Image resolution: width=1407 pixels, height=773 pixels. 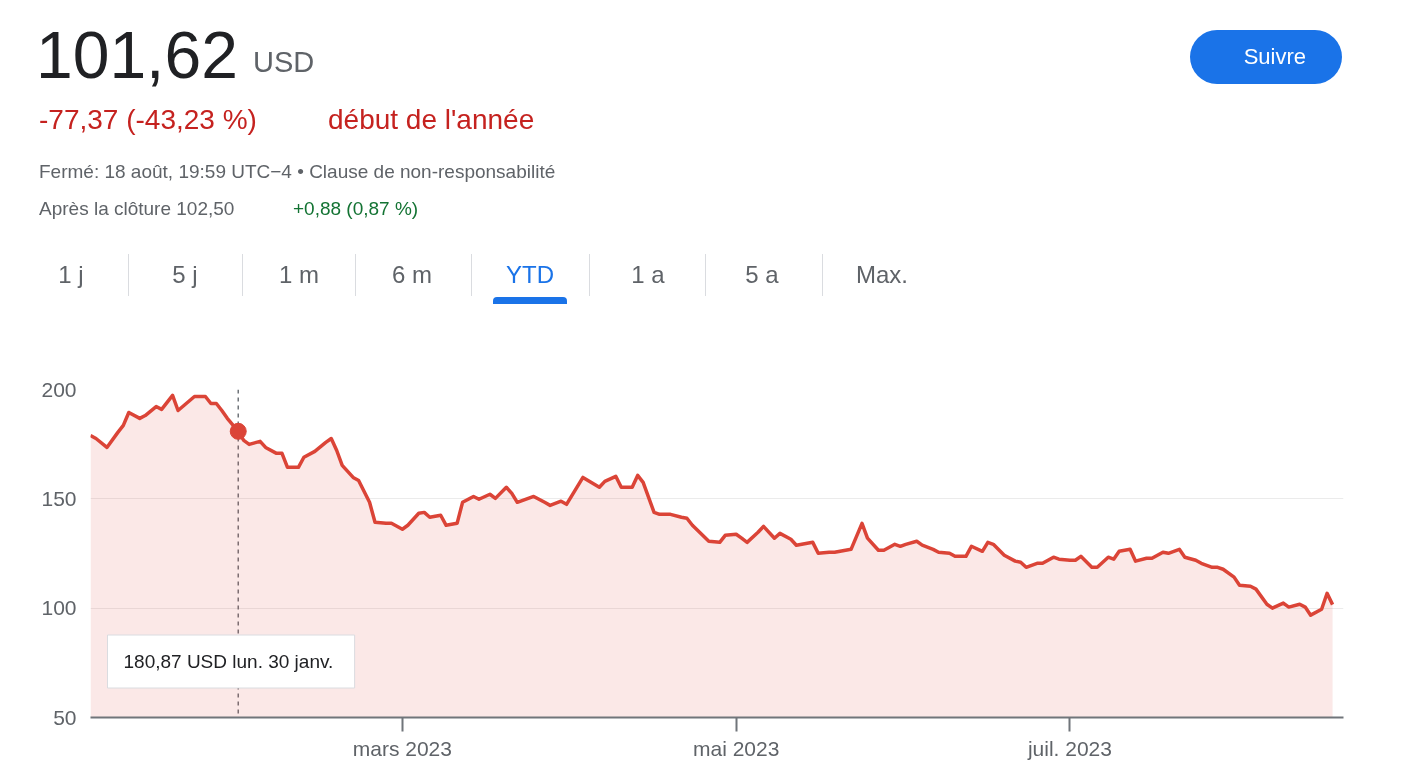 I want to click on y-tick-label: 50, so click(x=65, y=717).